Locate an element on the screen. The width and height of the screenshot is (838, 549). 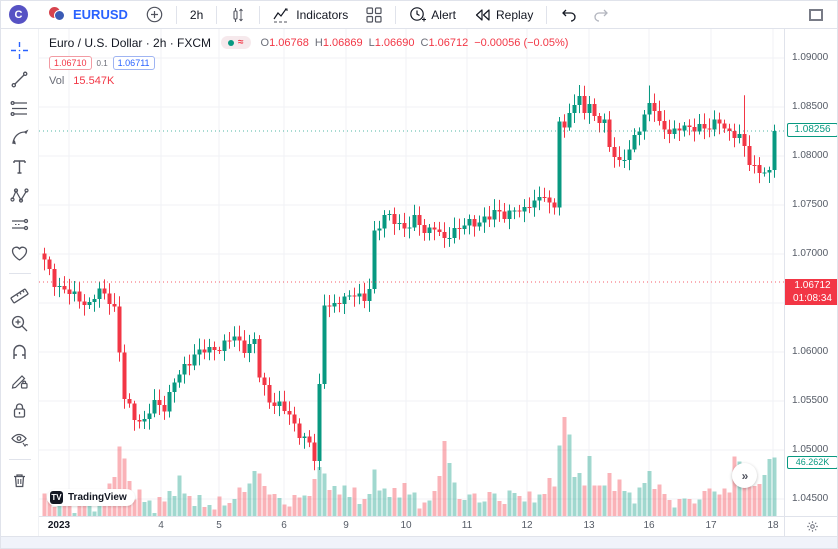
bar-countdown: 01:08:34 is located at coordinates (812, 299).